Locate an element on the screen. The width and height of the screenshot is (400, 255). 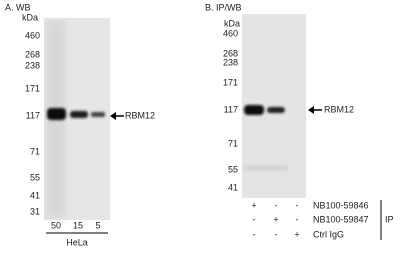
lane-label: 50 is located at coordinates (56, 225).